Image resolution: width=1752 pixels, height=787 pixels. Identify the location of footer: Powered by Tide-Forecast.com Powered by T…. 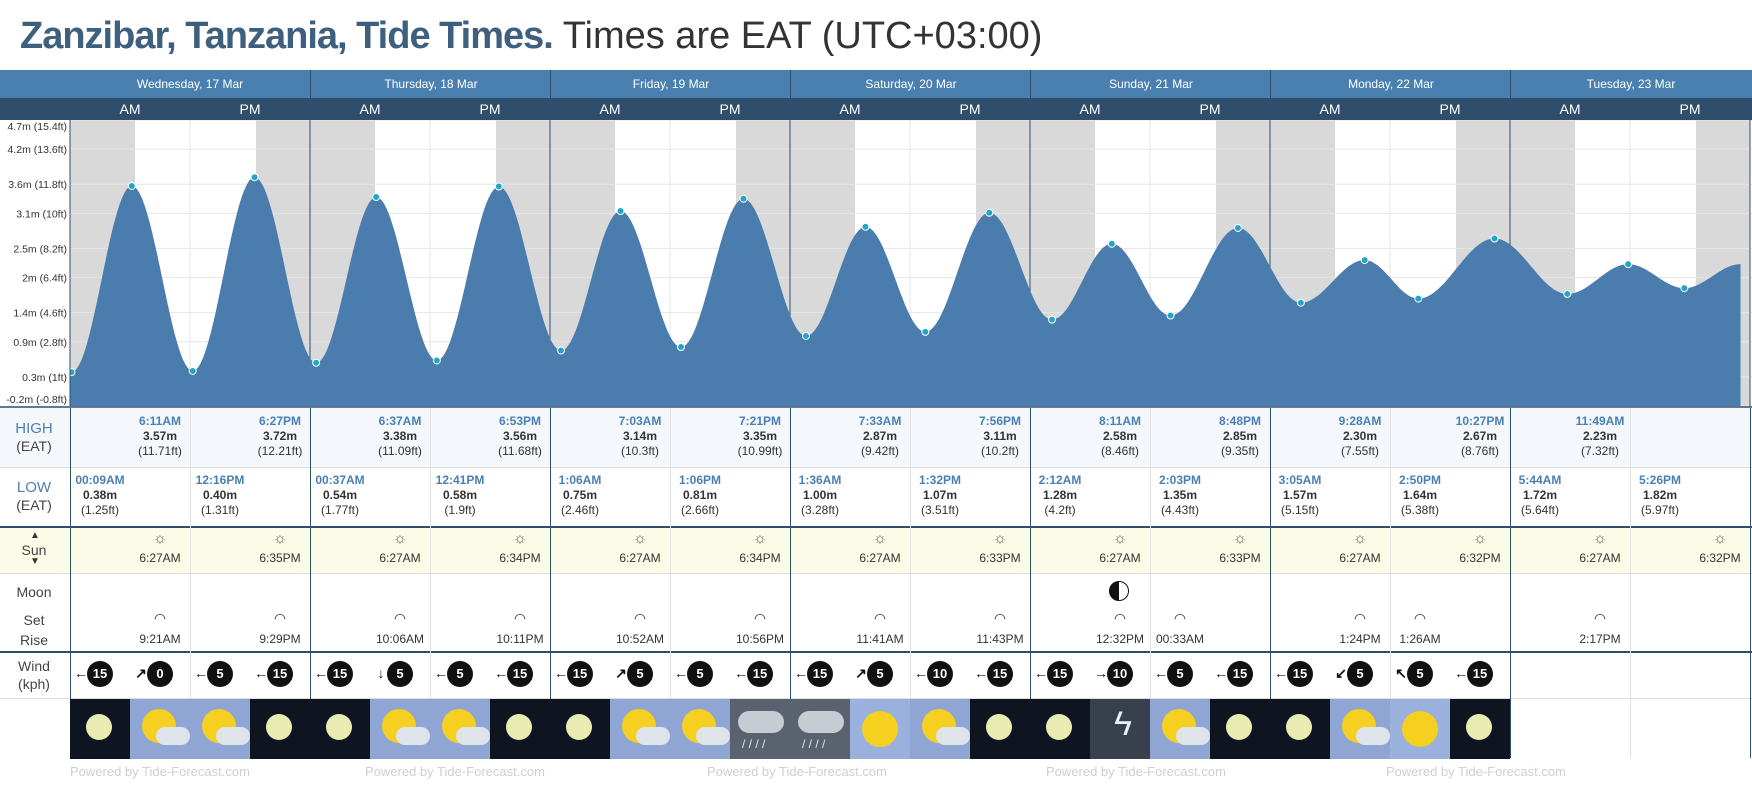
(876, 772).